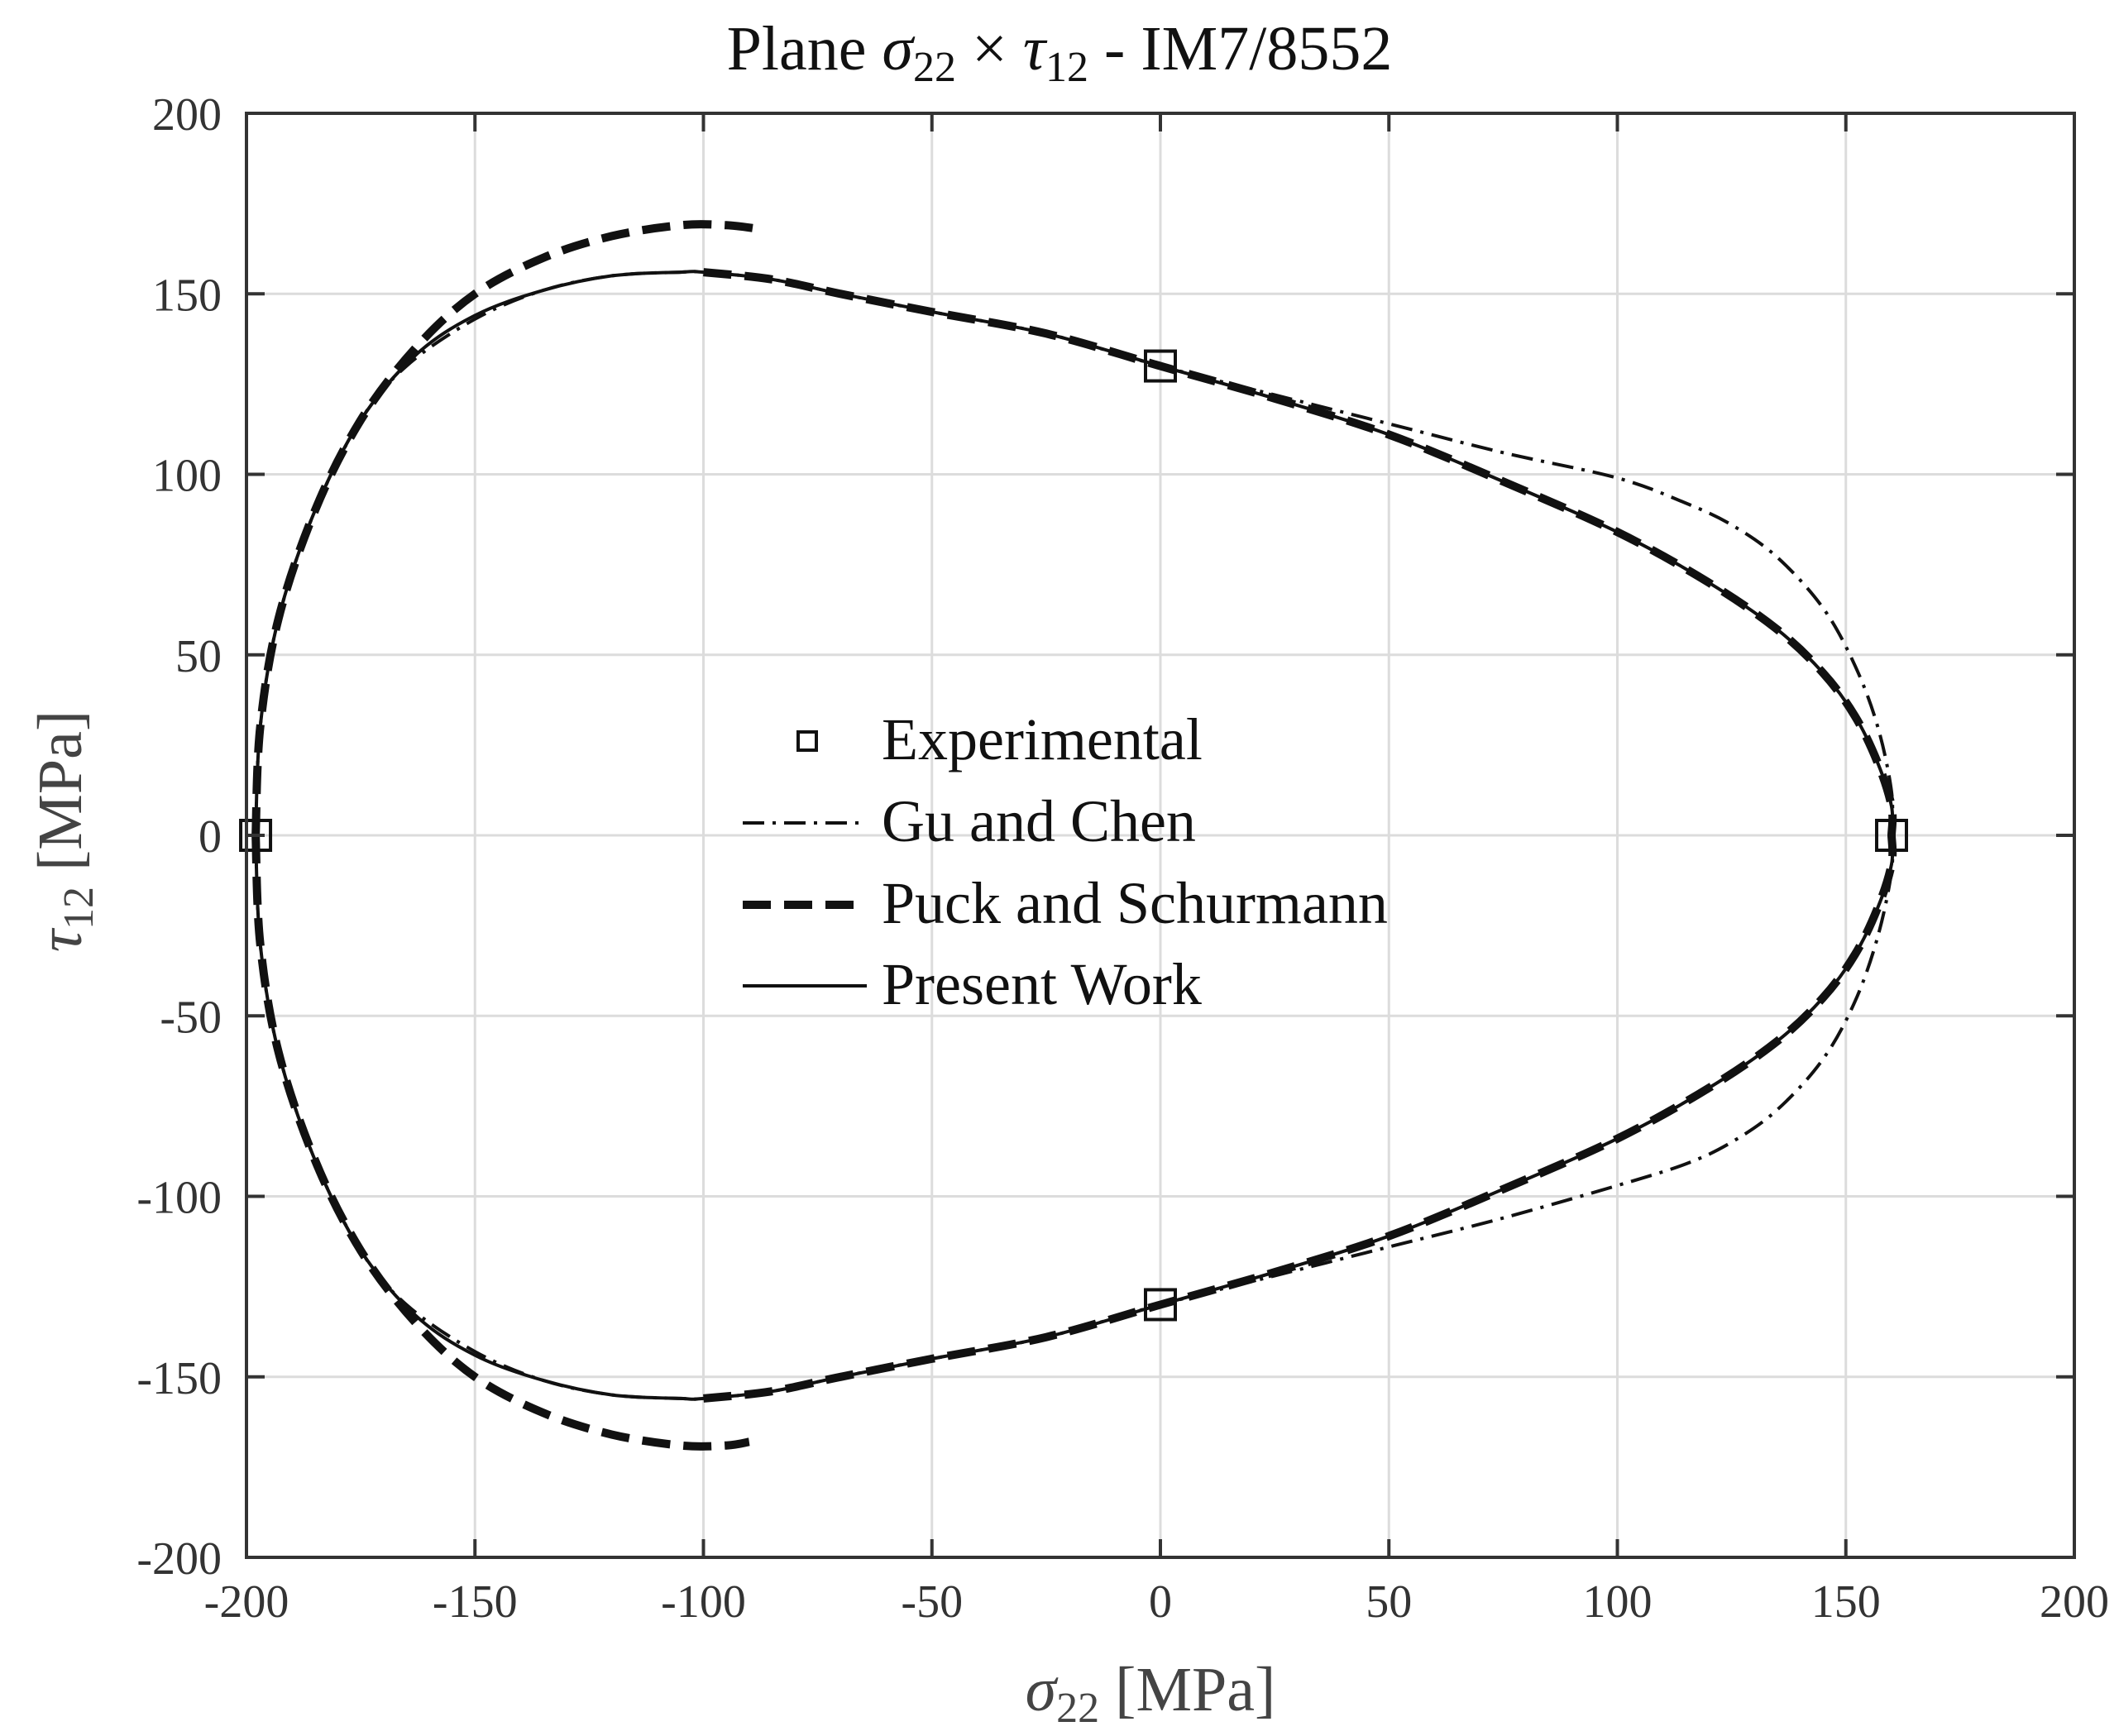 The image size is (2119, 1736). Describe the element at coordinates (1042, 739) in the screenshot. I see `legend-label-experimental: Experimental` at that location.